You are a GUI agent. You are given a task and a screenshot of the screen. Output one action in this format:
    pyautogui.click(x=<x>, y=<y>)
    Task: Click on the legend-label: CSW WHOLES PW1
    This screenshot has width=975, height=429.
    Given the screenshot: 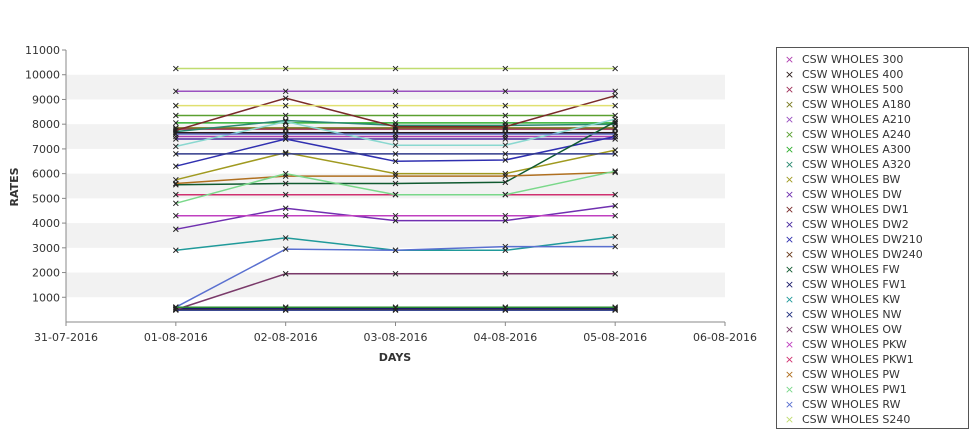 What is the action you would take?
    pyautogui.click(x=854, y=389)
    